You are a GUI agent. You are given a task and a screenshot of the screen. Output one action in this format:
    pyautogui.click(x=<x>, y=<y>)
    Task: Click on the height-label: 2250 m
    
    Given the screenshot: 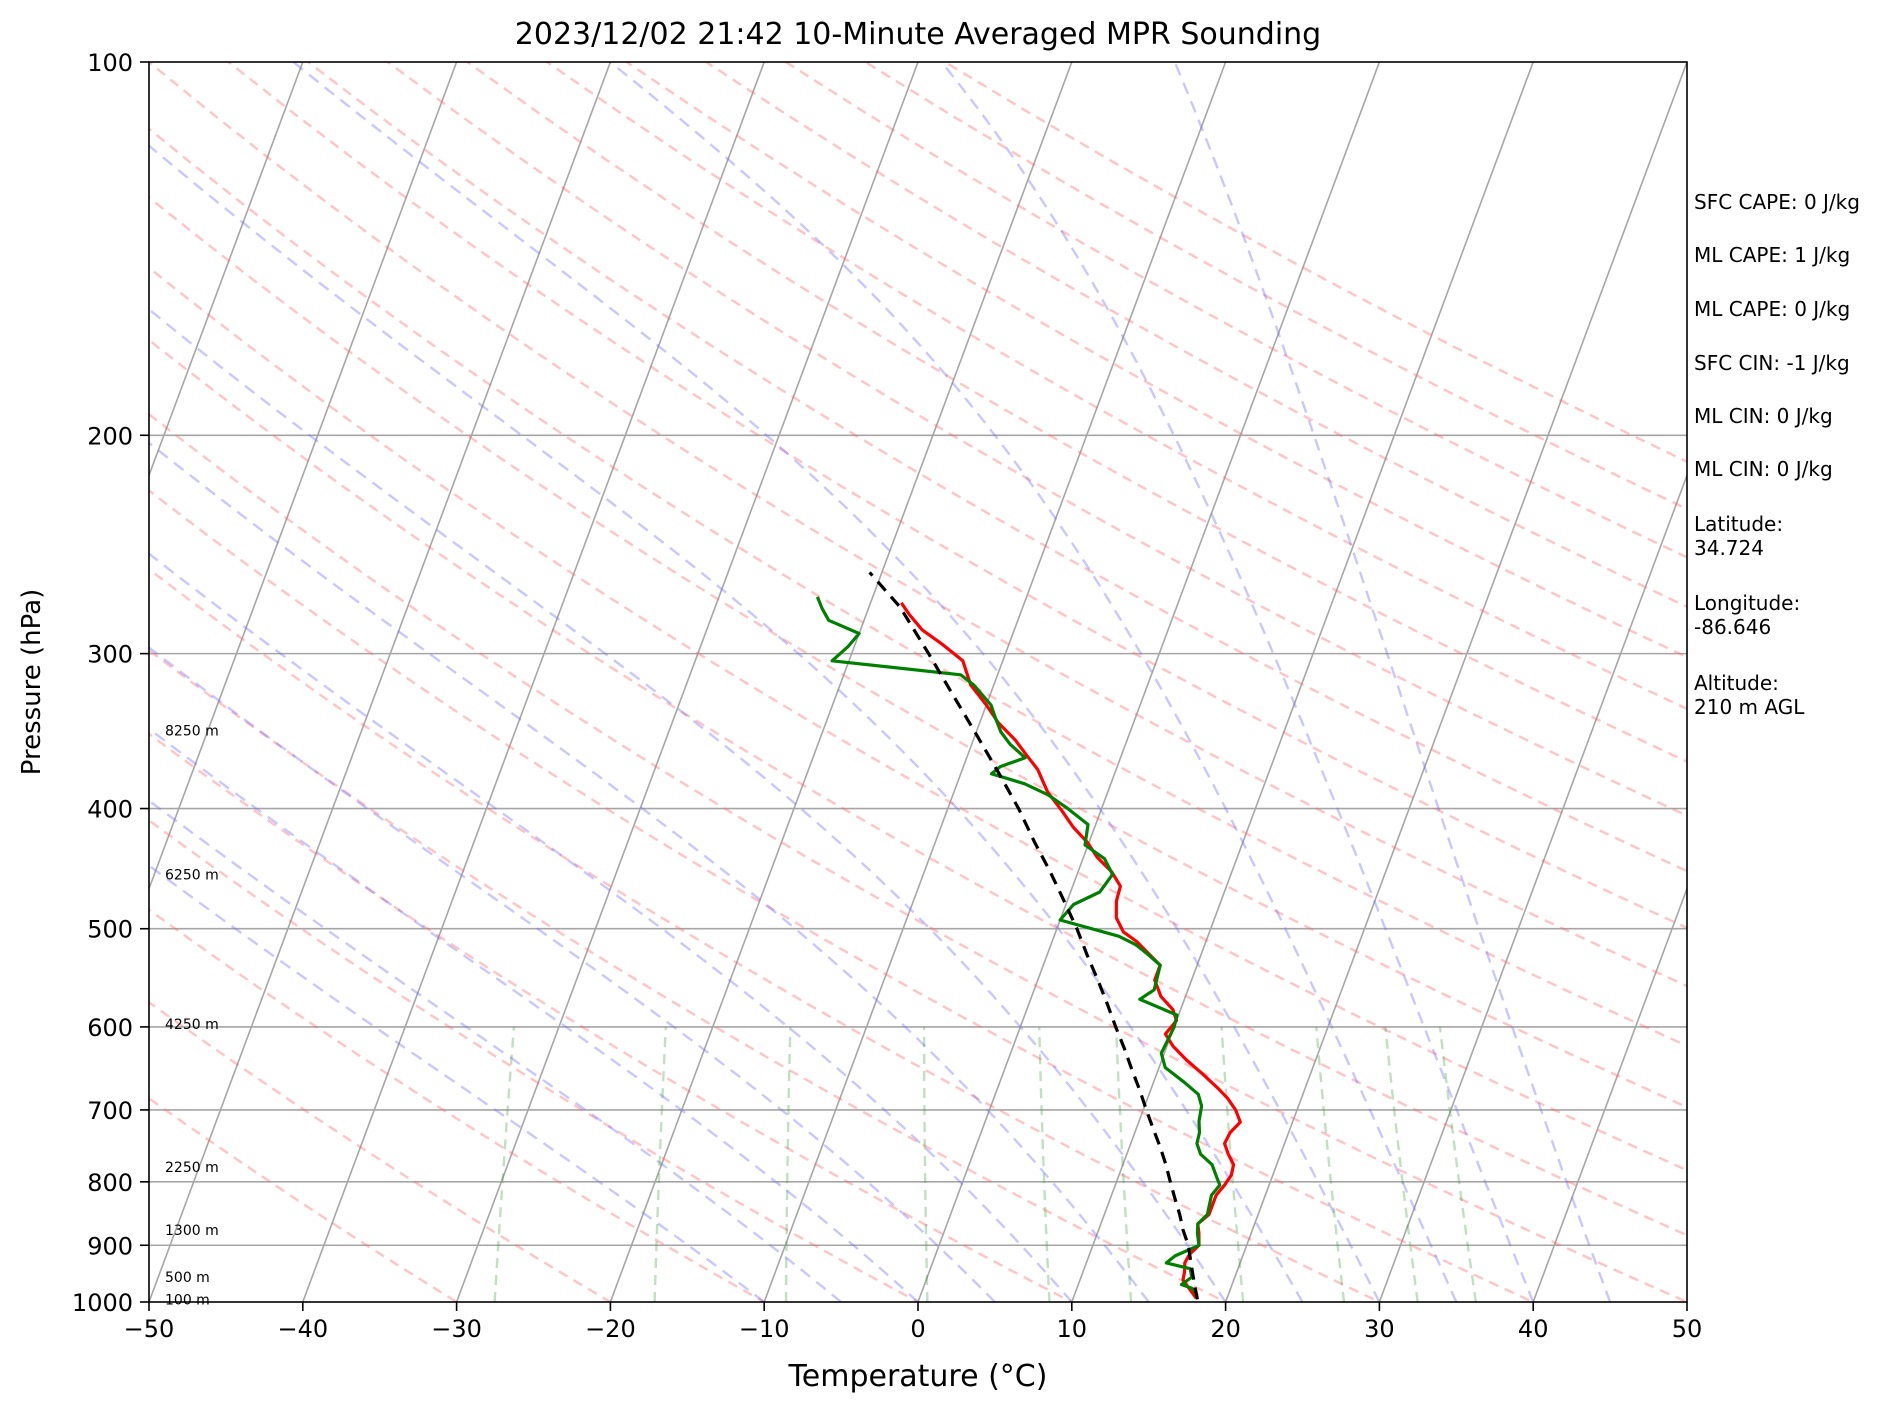 What is the action you would take?
    pyautogui.click(x=192, y=1168)
    